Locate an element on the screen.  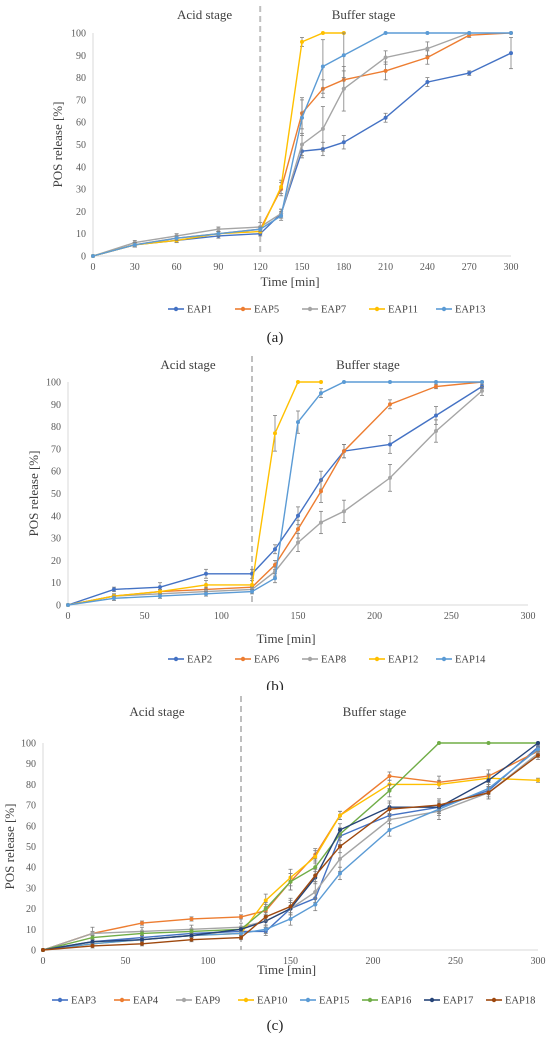
chart-b-legend-label: EAP6 is located at coordinates (266, 660).